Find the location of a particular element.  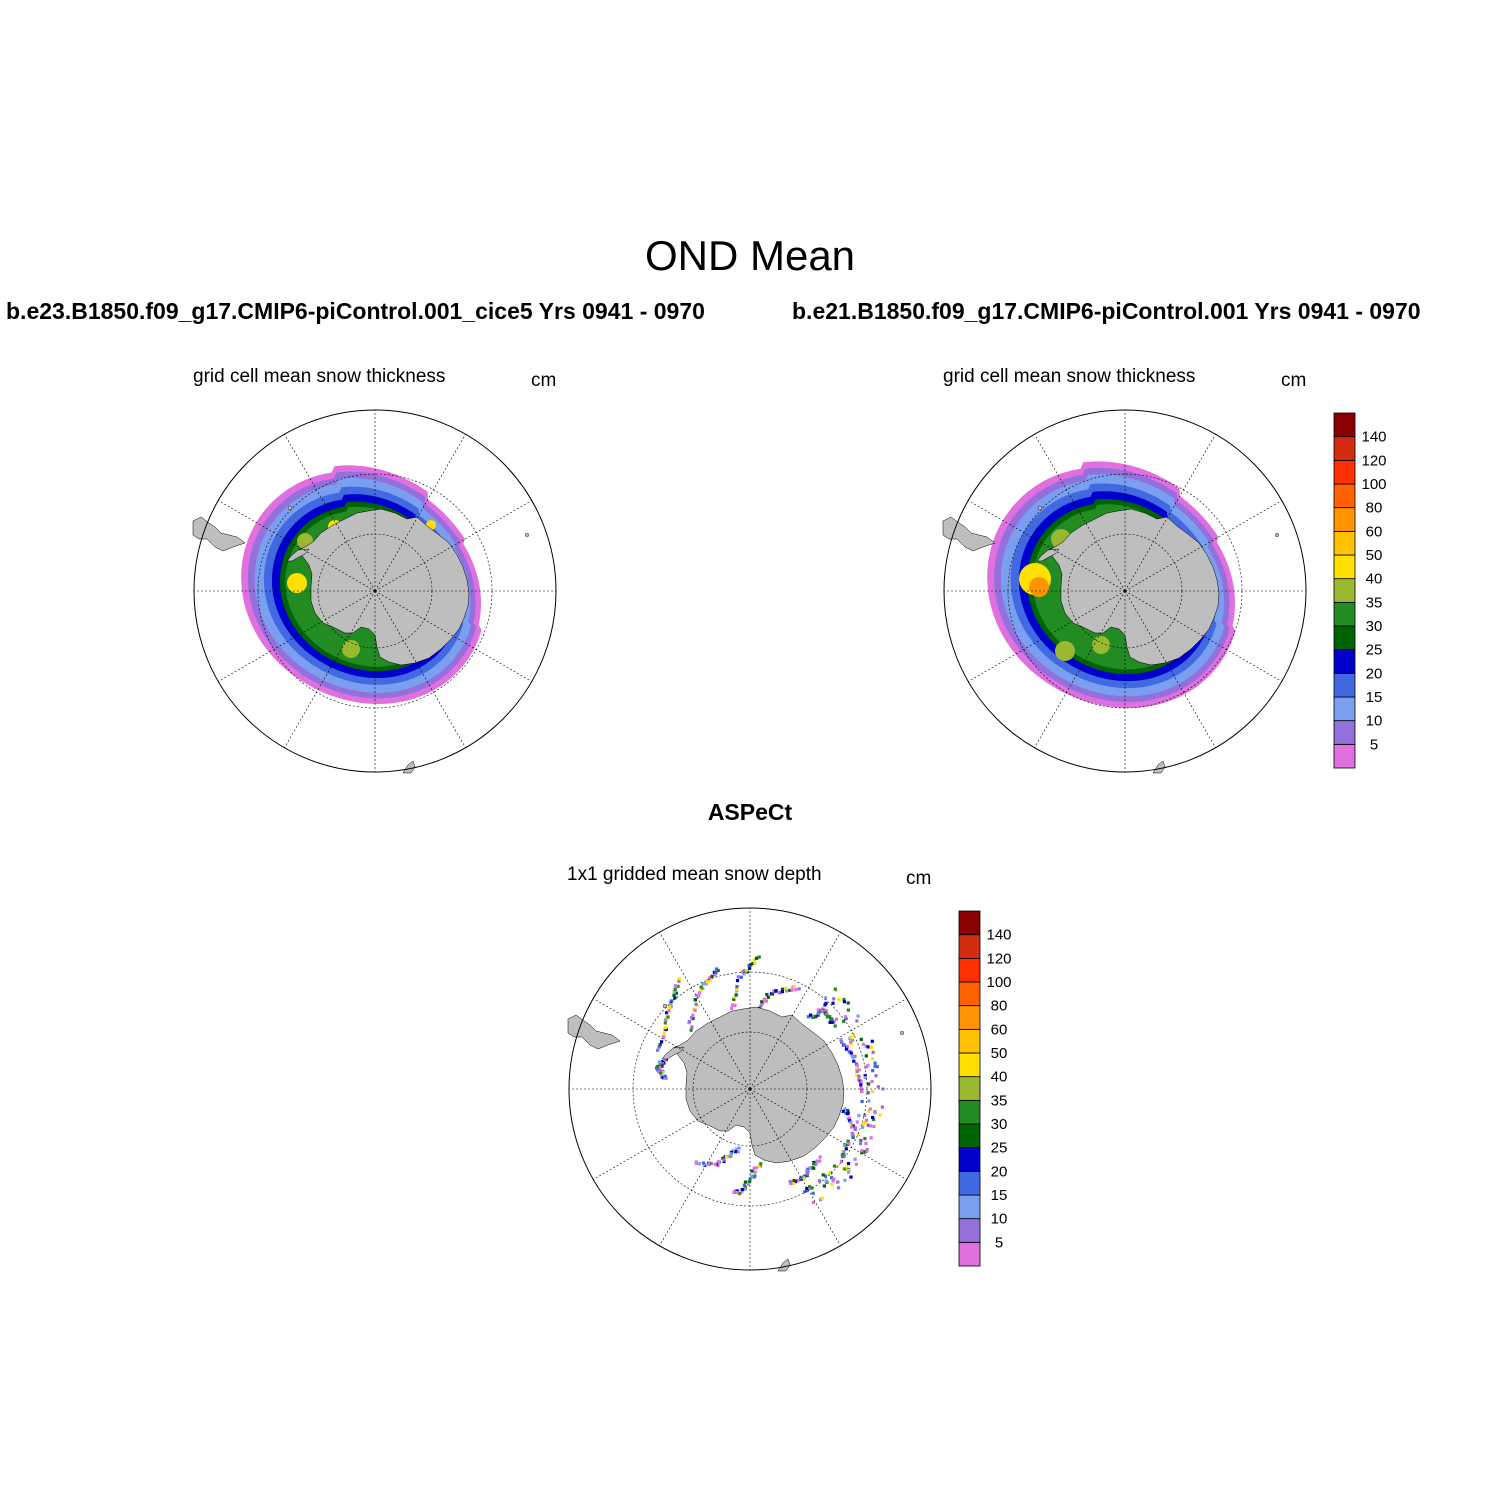

thick-snow-patch is located at coordinates (297, 583).